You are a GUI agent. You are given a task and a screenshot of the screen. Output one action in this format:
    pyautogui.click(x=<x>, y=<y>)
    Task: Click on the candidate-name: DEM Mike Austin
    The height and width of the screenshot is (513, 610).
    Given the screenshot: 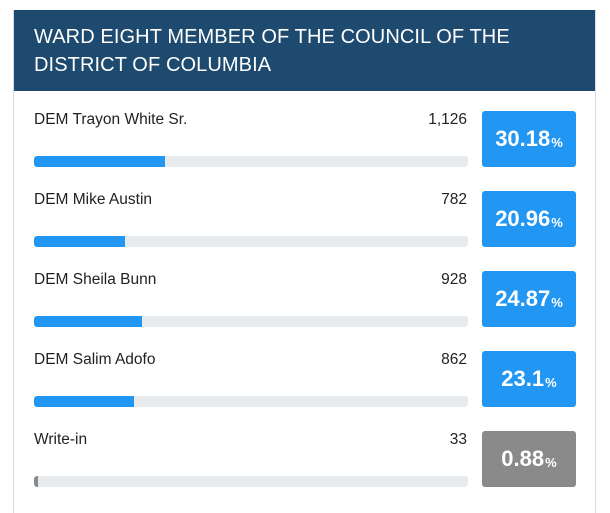 What is the action you would take?
    pyautogui.click(x=93, y=199)
    